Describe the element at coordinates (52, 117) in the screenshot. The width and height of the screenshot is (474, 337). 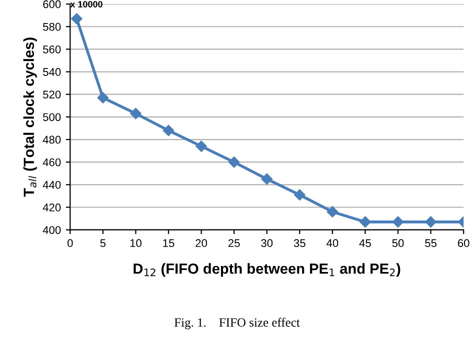
I see `y-tick-label: 500` at that location.